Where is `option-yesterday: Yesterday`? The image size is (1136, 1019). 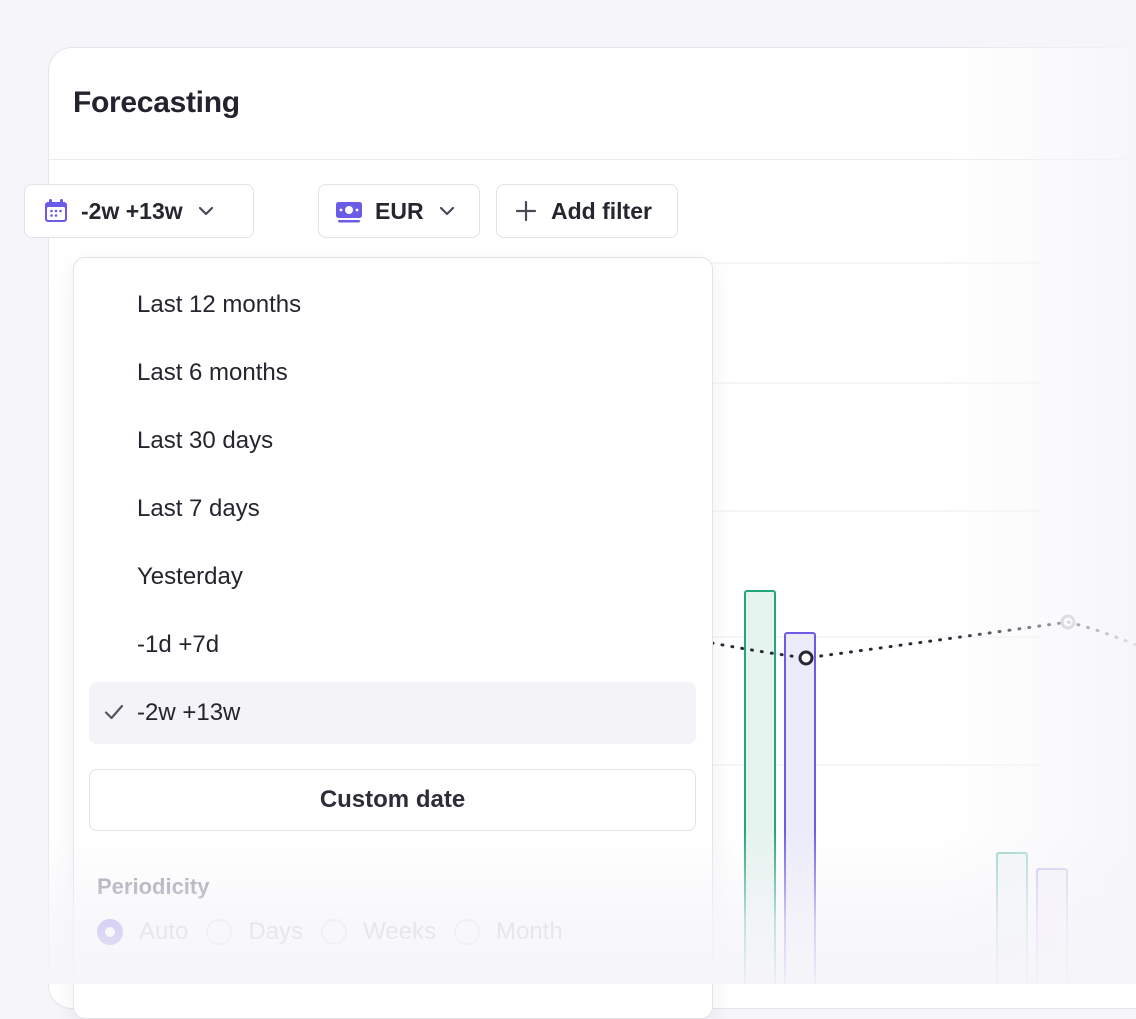 option-yesterday: Yesterday is located at coordinates (392, 577).